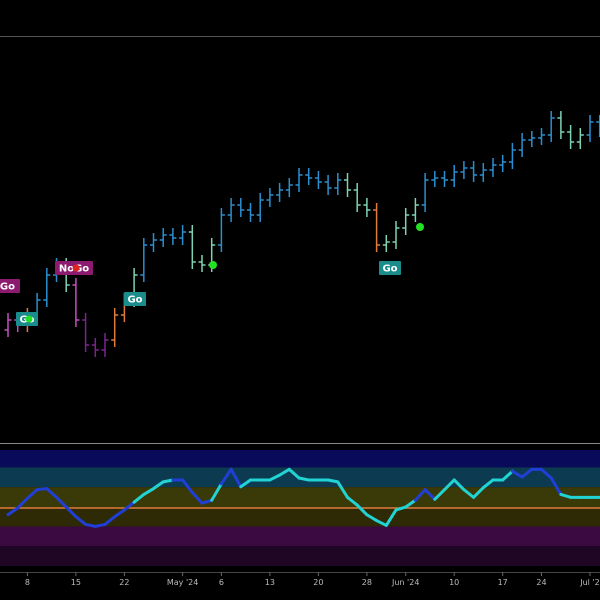  Describe the element at coordinates (27, 582) in the screenshot. I see `x-tick-label: 8` at that location.